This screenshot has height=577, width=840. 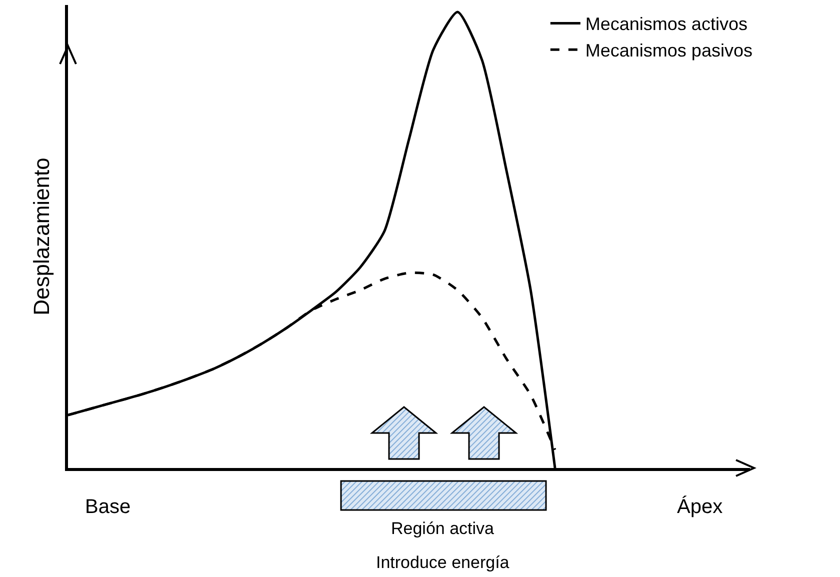 I want to click on legend-label: Mecanismos pasivos, so click(x=668, y=50).